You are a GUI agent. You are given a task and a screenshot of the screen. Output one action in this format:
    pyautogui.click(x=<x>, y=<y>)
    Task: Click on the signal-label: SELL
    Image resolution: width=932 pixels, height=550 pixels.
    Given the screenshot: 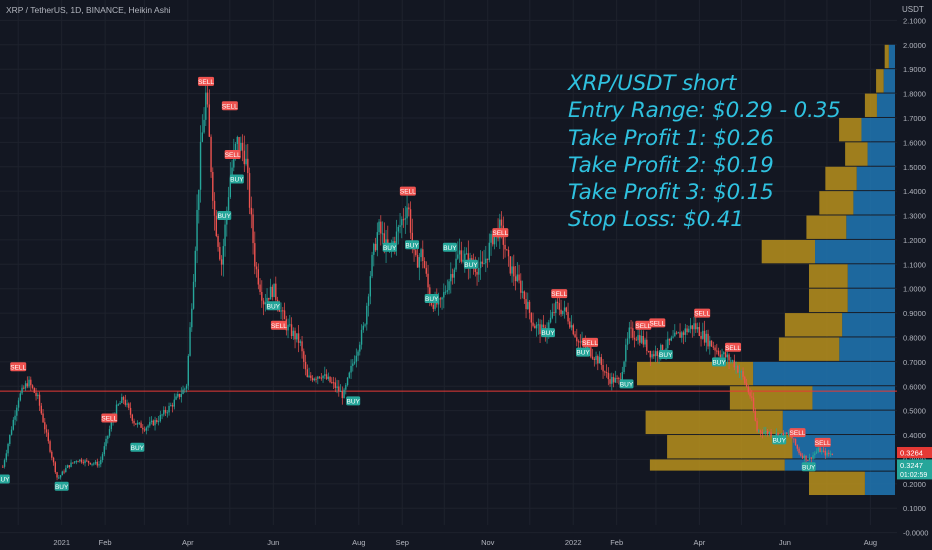 What is the action you would take?
    pyautogui.click(x=279, y=326)
    